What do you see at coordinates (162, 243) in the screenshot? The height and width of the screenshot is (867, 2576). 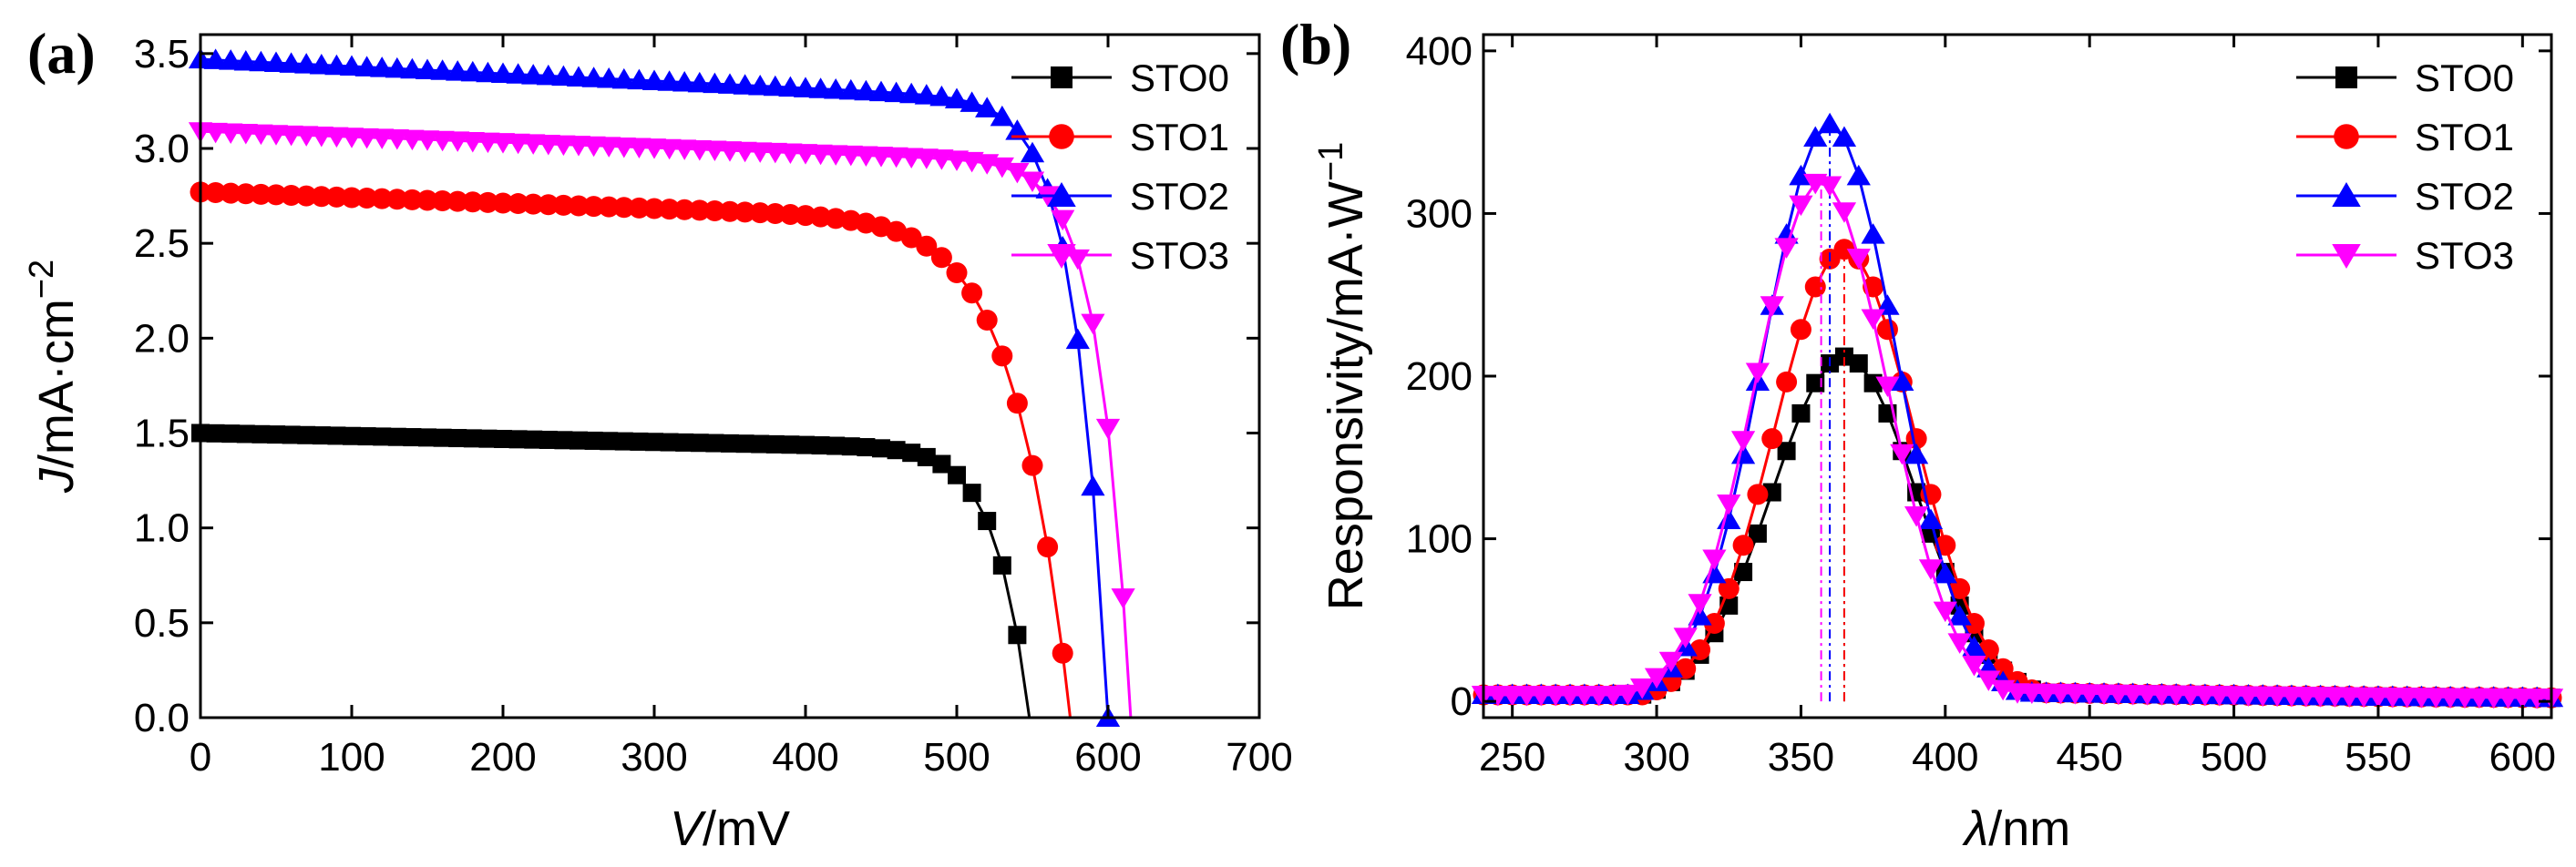 I see `y-tick-label: 2.5` at bounding box center [162, 243].